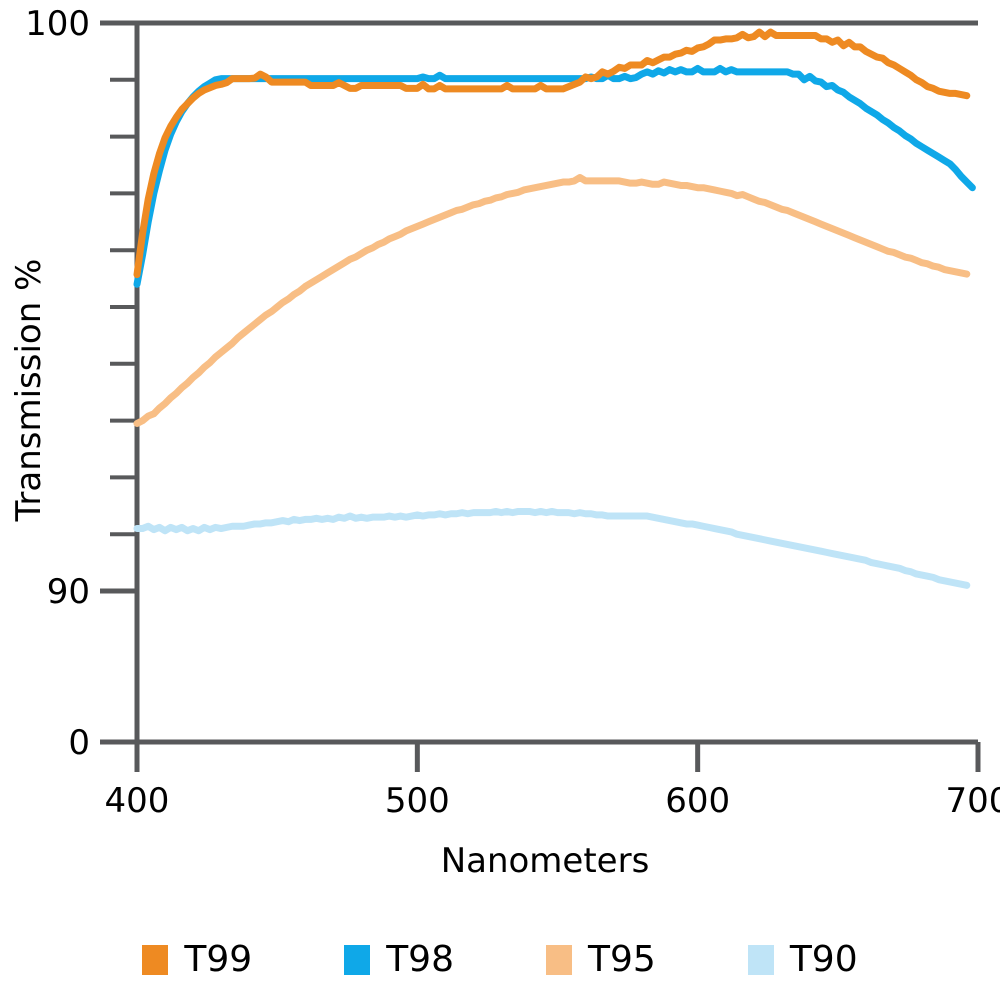  What do you see at coordinates (697, 801) in the screenshot?
I see `x-tick-label: 600` at bounding box center [697, 801].